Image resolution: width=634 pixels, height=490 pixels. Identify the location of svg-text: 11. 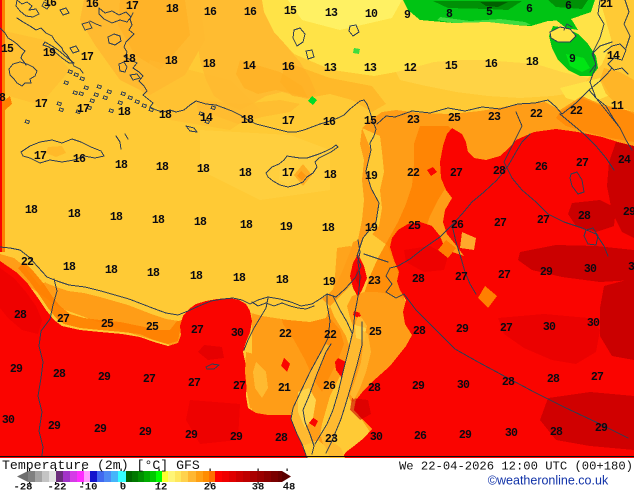
(617, 106).